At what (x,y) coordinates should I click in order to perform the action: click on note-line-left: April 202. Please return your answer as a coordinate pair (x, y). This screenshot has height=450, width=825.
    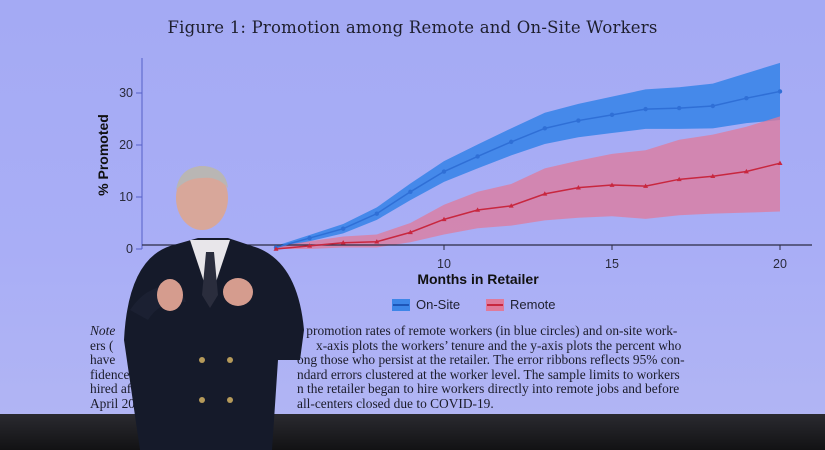
    Looking at the image, I should click on (116, 403).